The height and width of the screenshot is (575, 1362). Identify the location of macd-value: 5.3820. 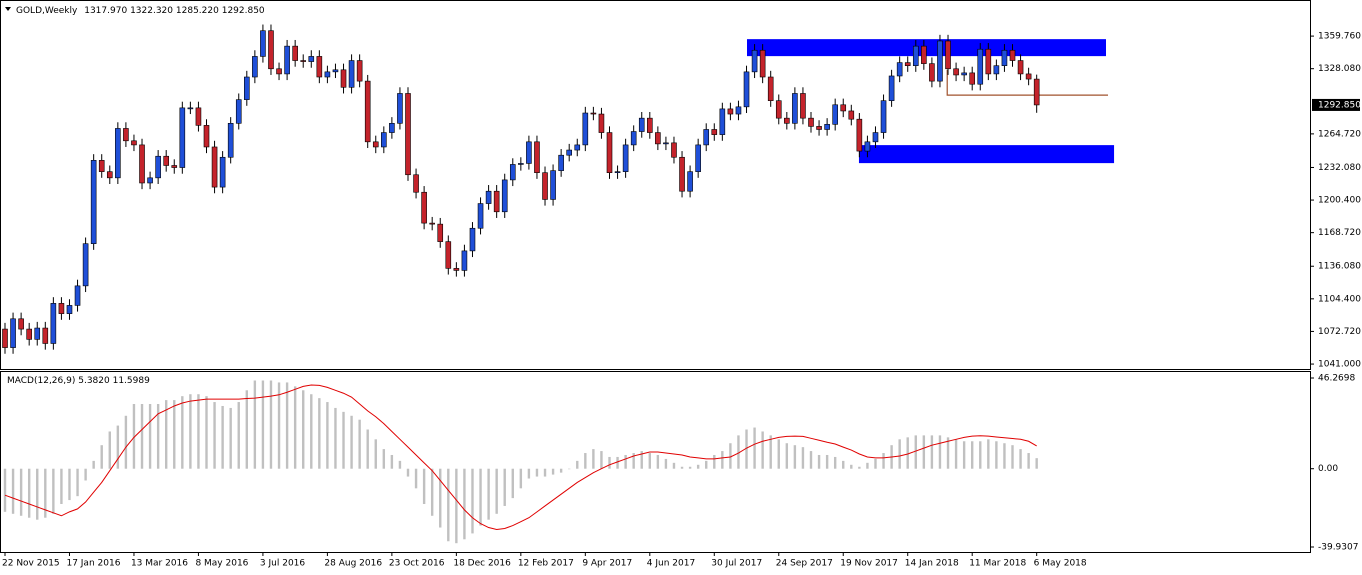
(94, 381).